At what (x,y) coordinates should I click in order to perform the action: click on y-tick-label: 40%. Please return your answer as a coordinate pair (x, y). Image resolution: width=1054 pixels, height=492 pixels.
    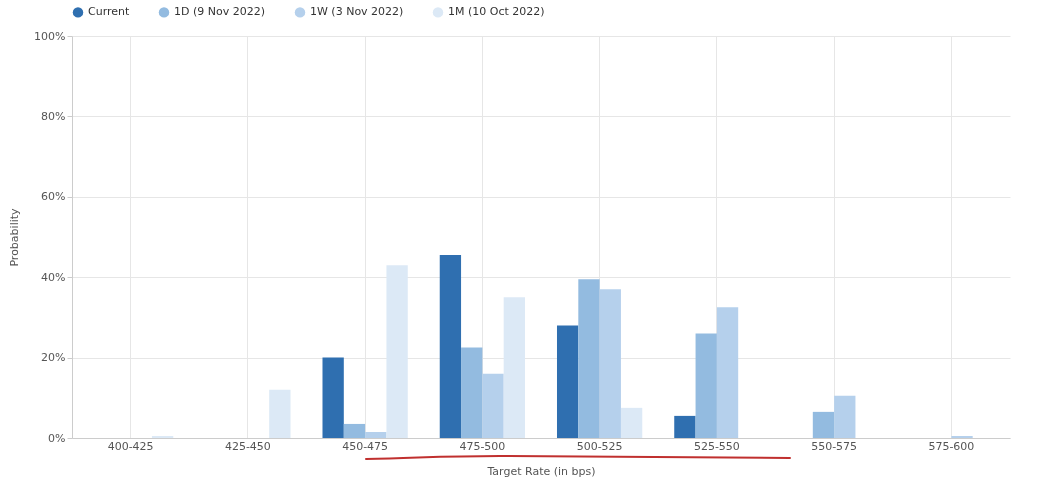
    Looking at the image, I should click on (53, 277).